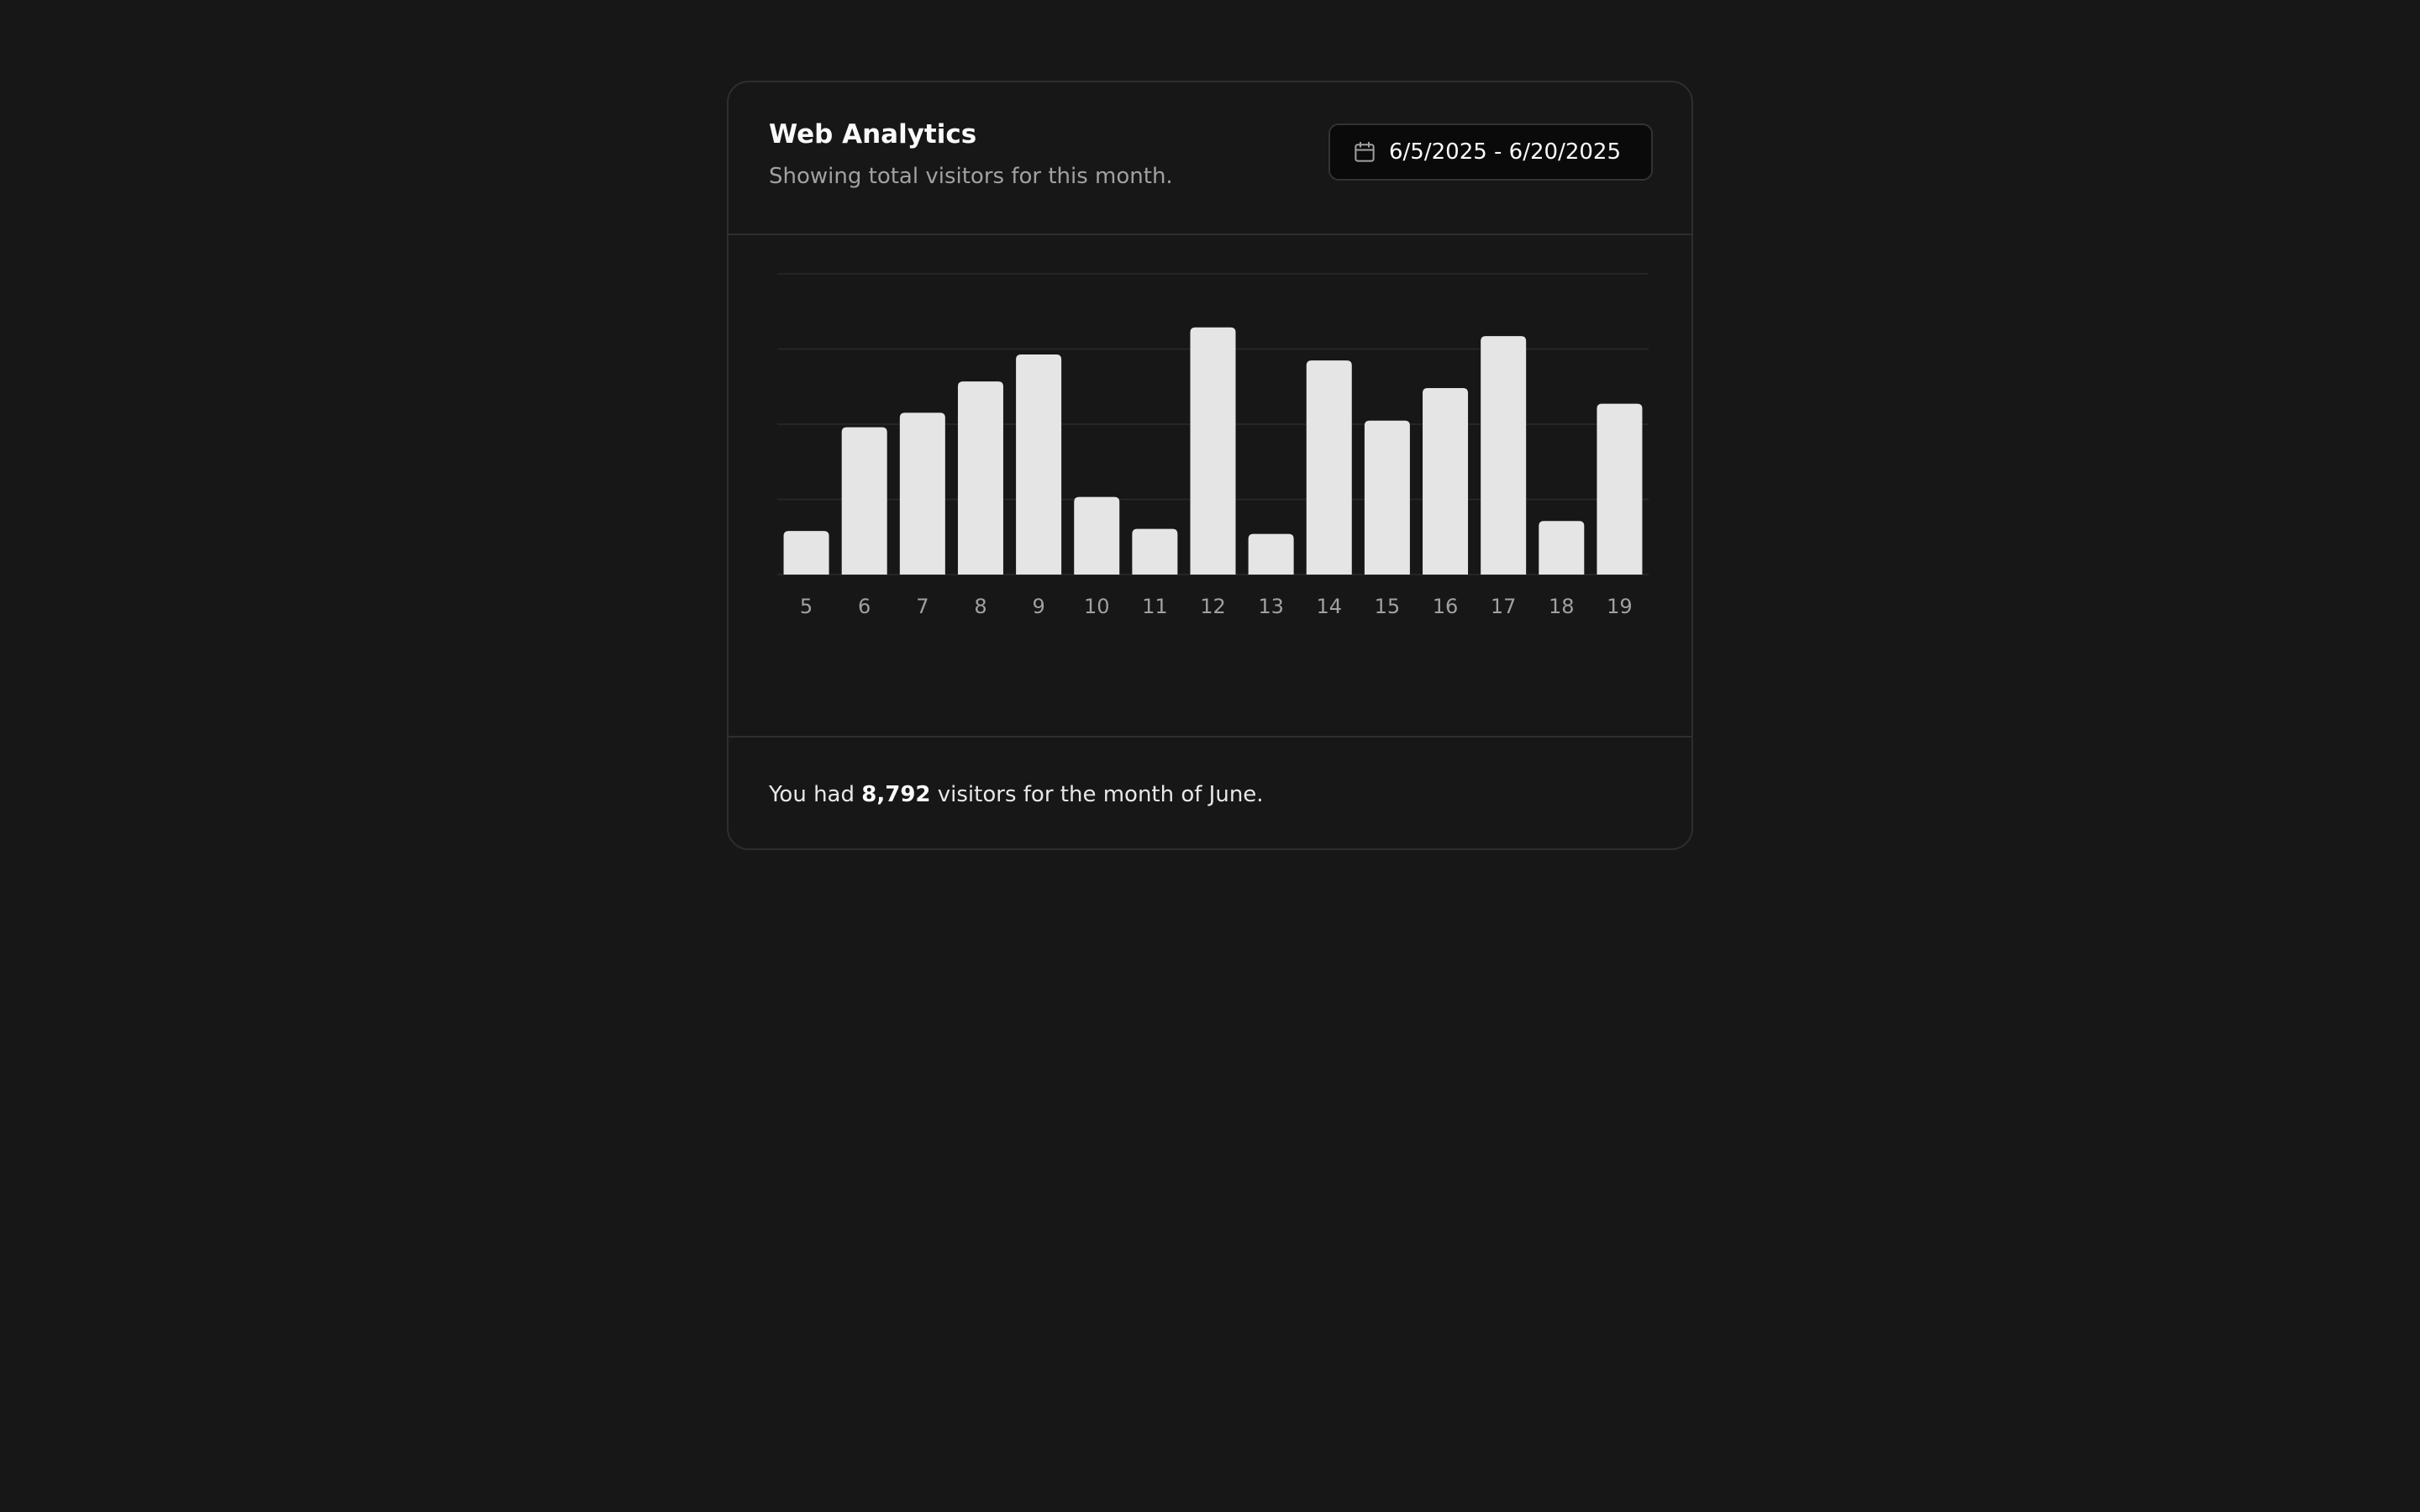  What do you see at coordinates (1097, 606) in the screenshot?
I see `x-tick-label: 10` at bounding box center [1097, 606].